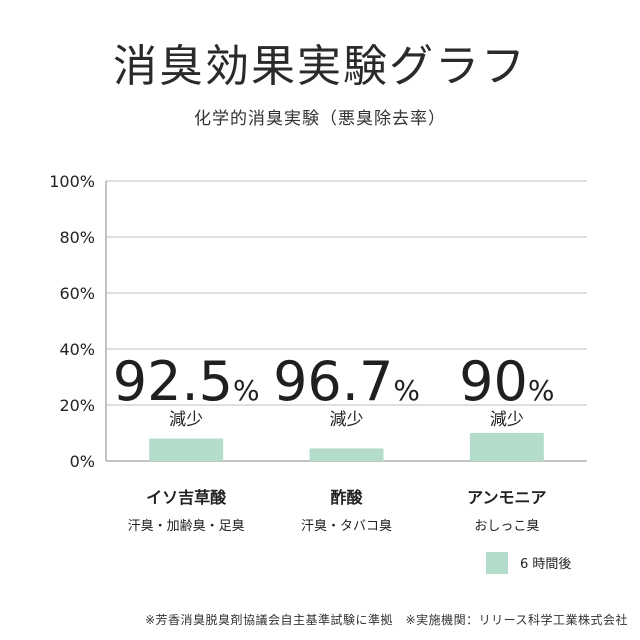 This screenshot has width=640, height=640. I want to click on legend-label: 6 時間後, so click(545, 564).